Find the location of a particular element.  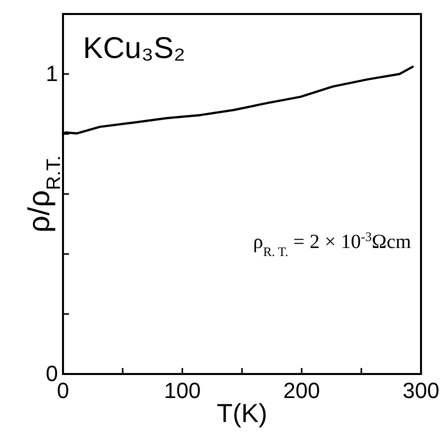

text: KCu₃S₂ is located at coordinates (134, 48).